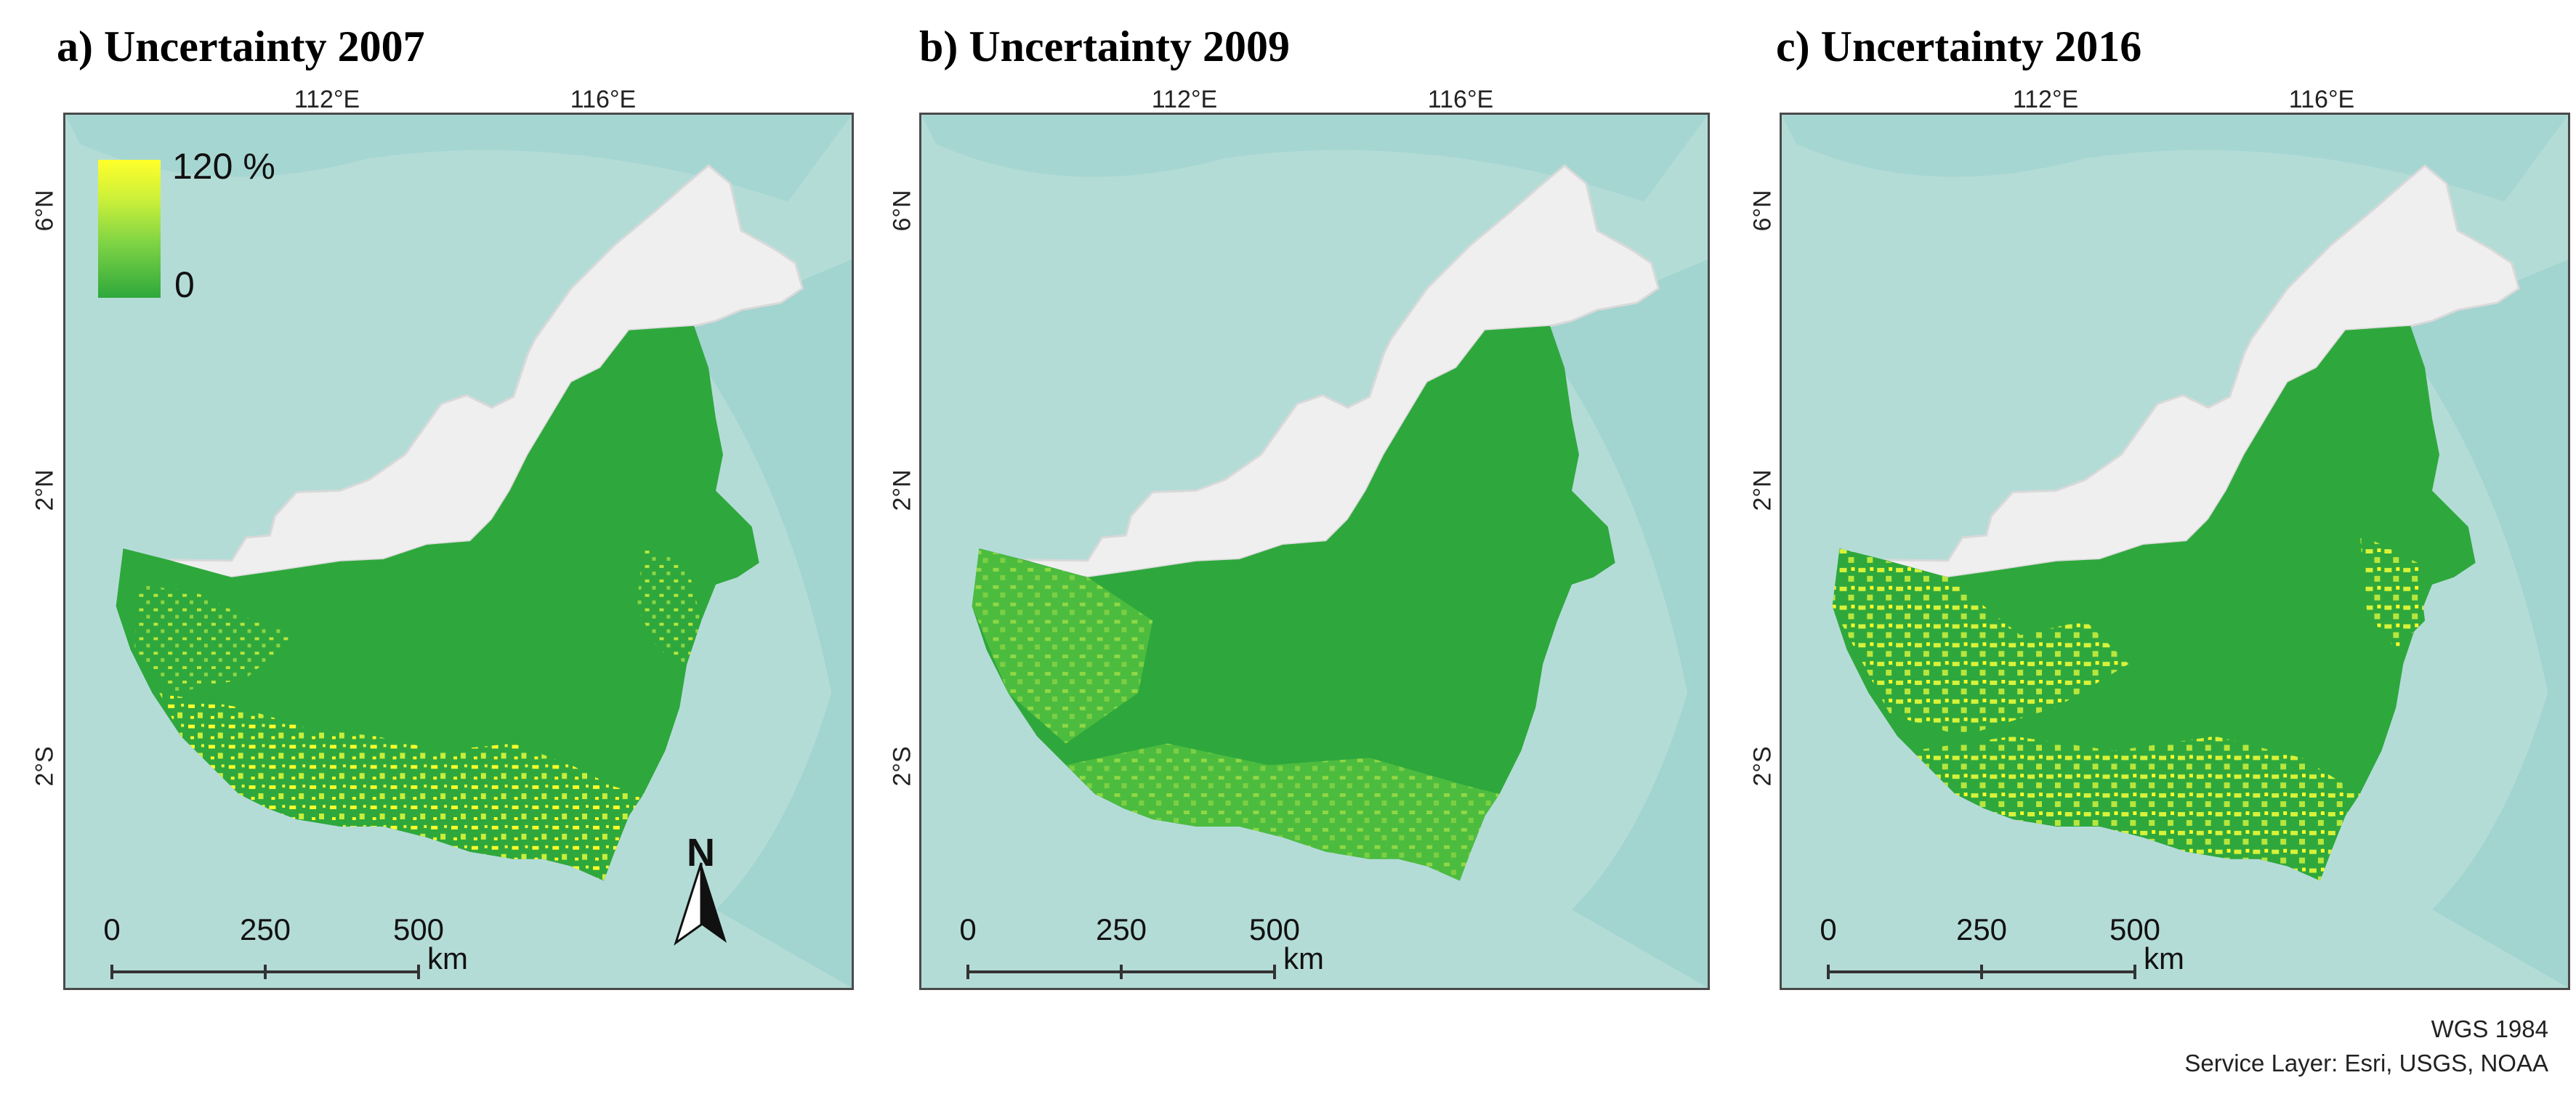  What do you see at coordinates (223, 166) in the screenshot?
I see `legend-max-label: 120 %` at bounding box center [223, 166].